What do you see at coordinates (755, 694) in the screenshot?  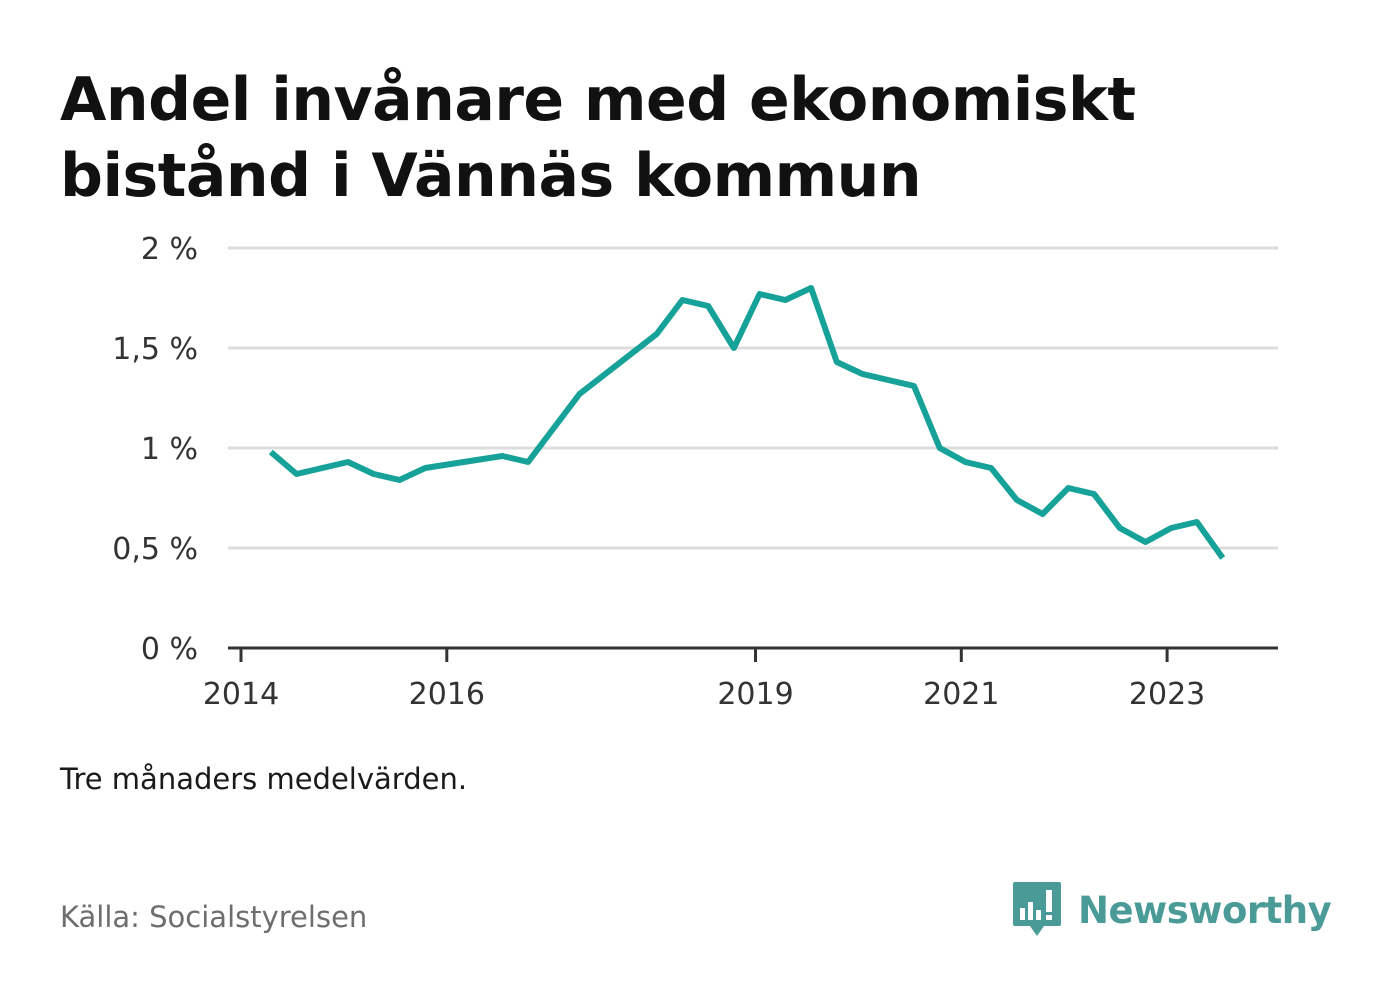 I see `x-tick-label: 2019` at bounding box center [755, 694].